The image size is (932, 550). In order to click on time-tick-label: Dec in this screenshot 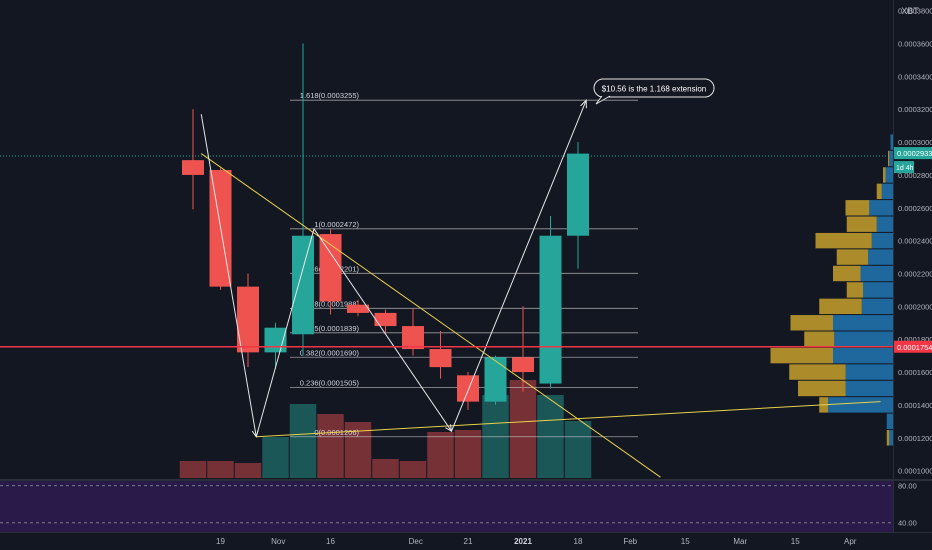, I will do `click(416, 541)`.